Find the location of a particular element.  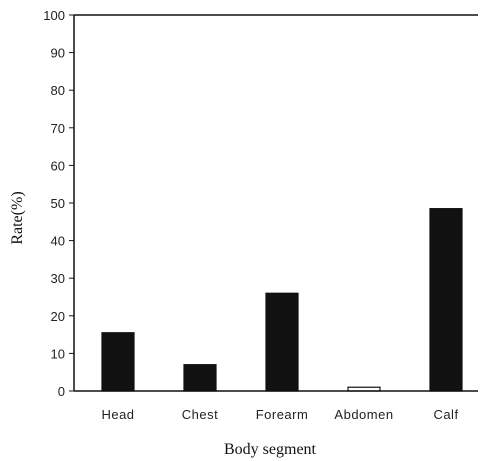

bar-head is located at coordinates (118, 362).